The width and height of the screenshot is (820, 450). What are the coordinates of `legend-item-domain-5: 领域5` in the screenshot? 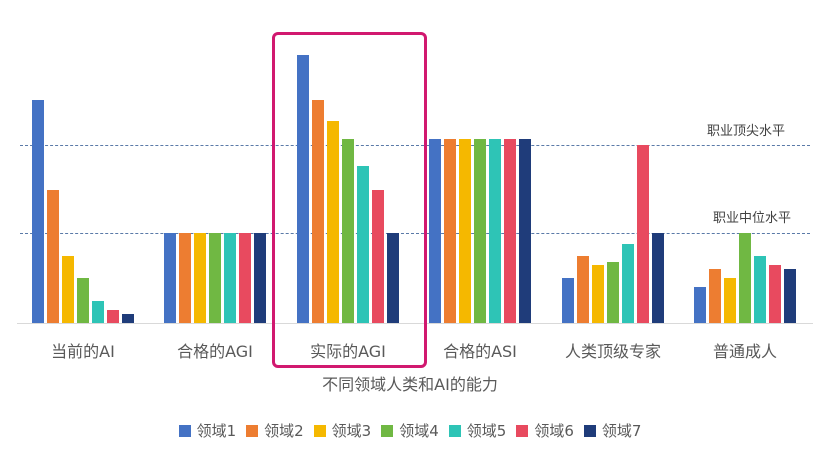 It's located at (477, 430).